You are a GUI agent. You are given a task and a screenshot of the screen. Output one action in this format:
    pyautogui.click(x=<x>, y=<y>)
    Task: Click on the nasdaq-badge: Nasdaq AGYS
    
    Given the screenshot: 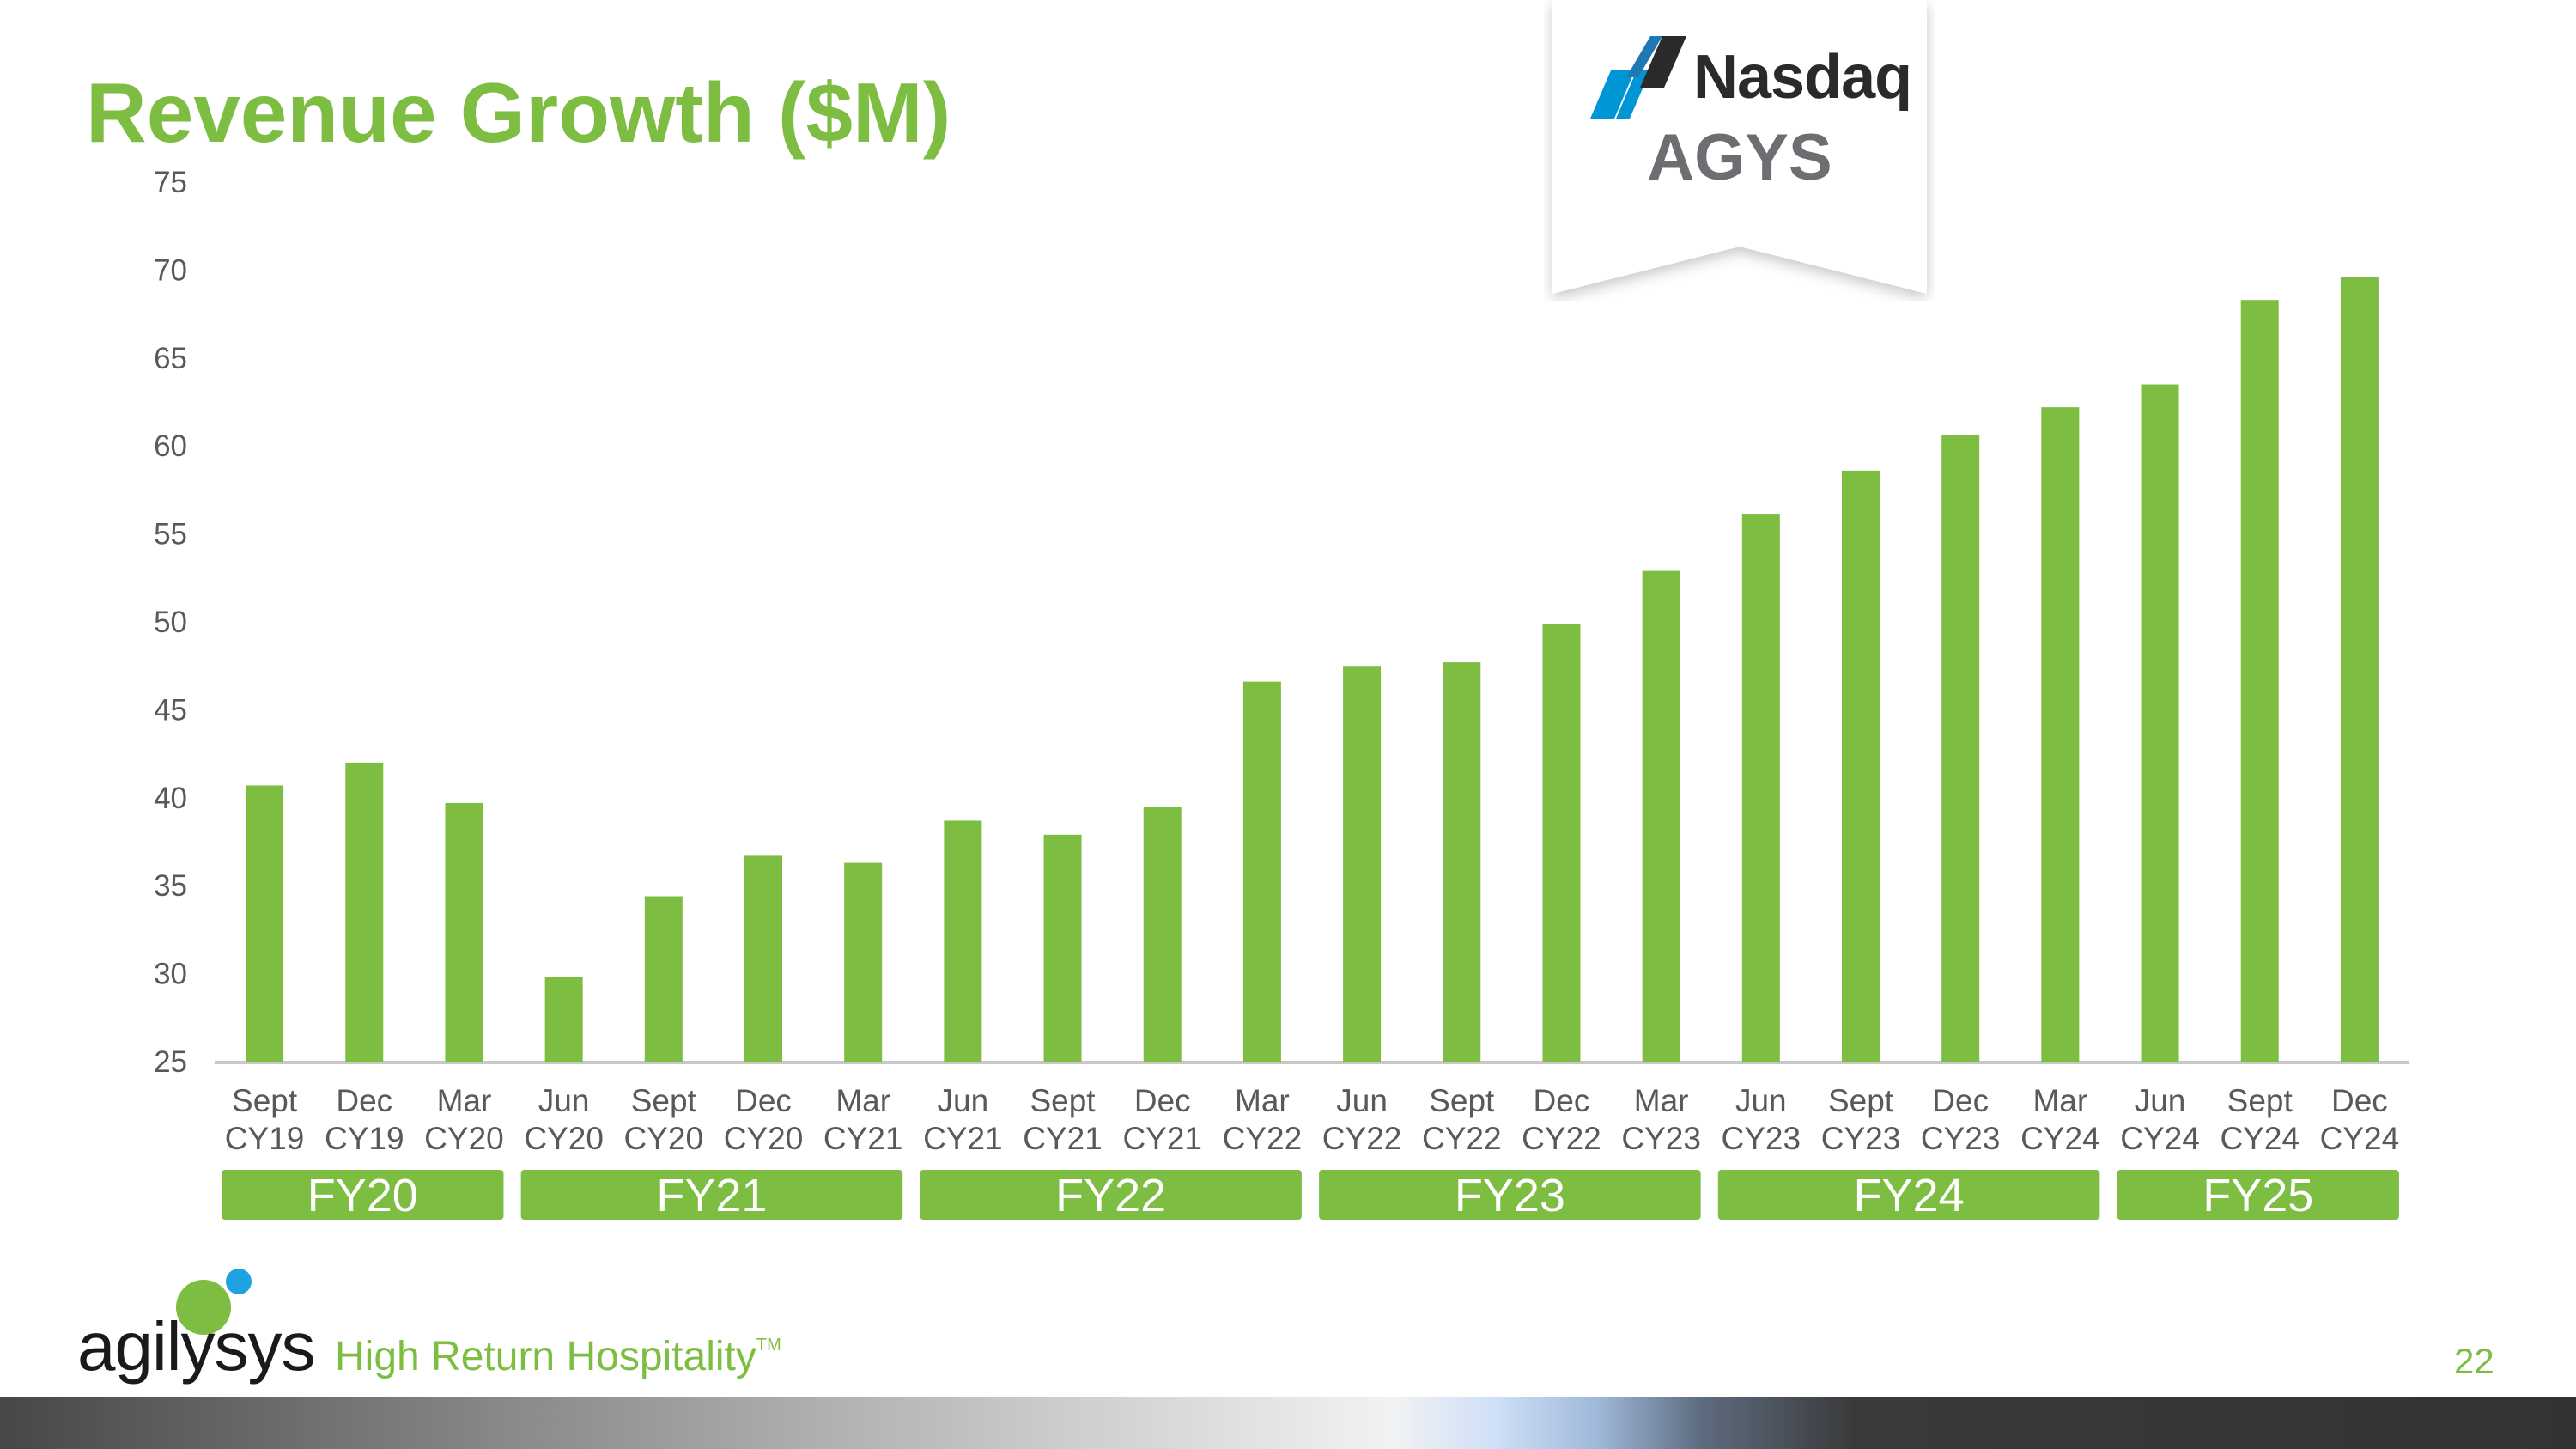 What is the action you would take?
    pyautogui.click(x=1740, y=150)
    